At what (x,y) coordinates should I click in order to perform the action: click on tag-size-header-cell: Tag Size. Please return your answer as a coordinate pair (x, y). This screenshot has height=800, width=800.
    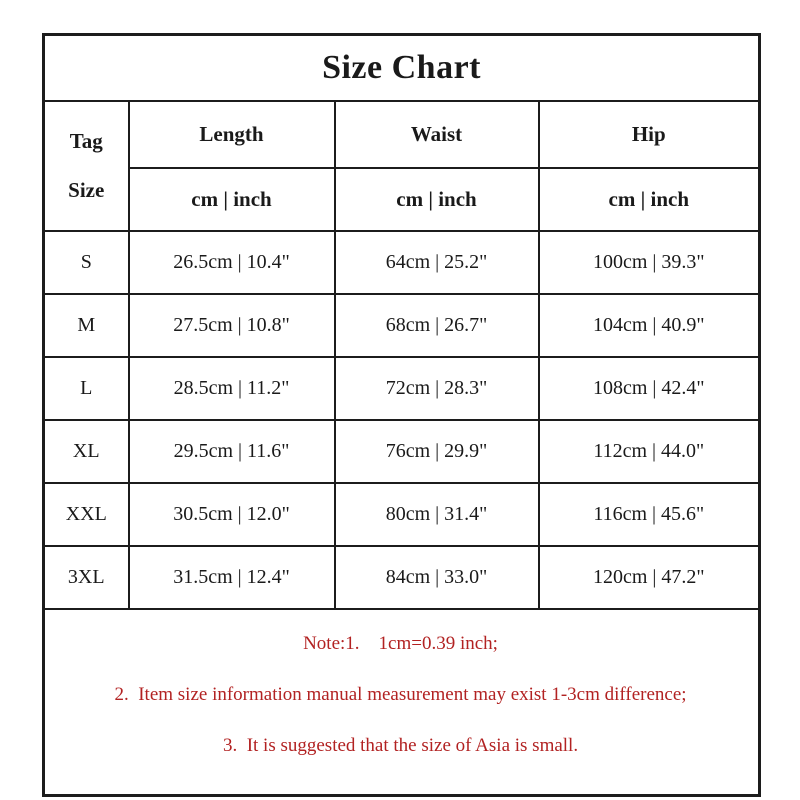
    Looking at the image, I should click on (86, 166).